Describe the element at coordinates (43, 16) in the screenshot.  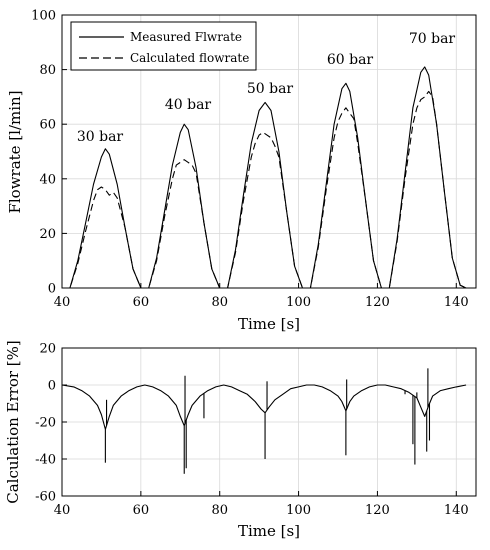
I see `flowrate-y-tick-label-5: 100` at that location.